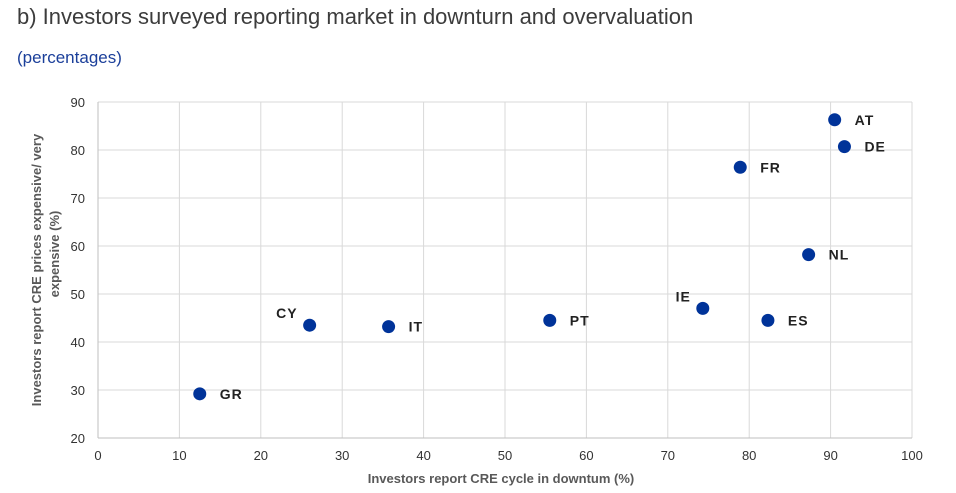 The image size is (956, 493). I want to click on point-label-ie: IE, so click(683, 296).